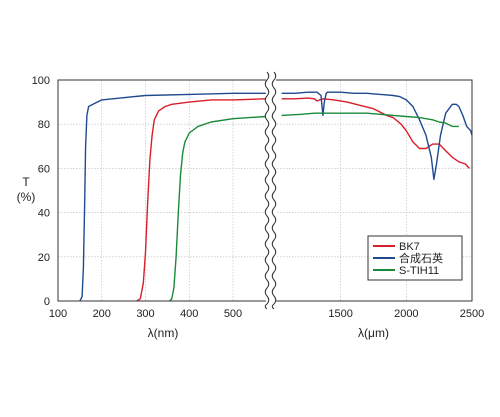 This screenshot has width=500, height=417. What do you see at coordinates (41, 81) in the screenshot?
I see `y-tick-label: 100` at bounding box center [41, 81].